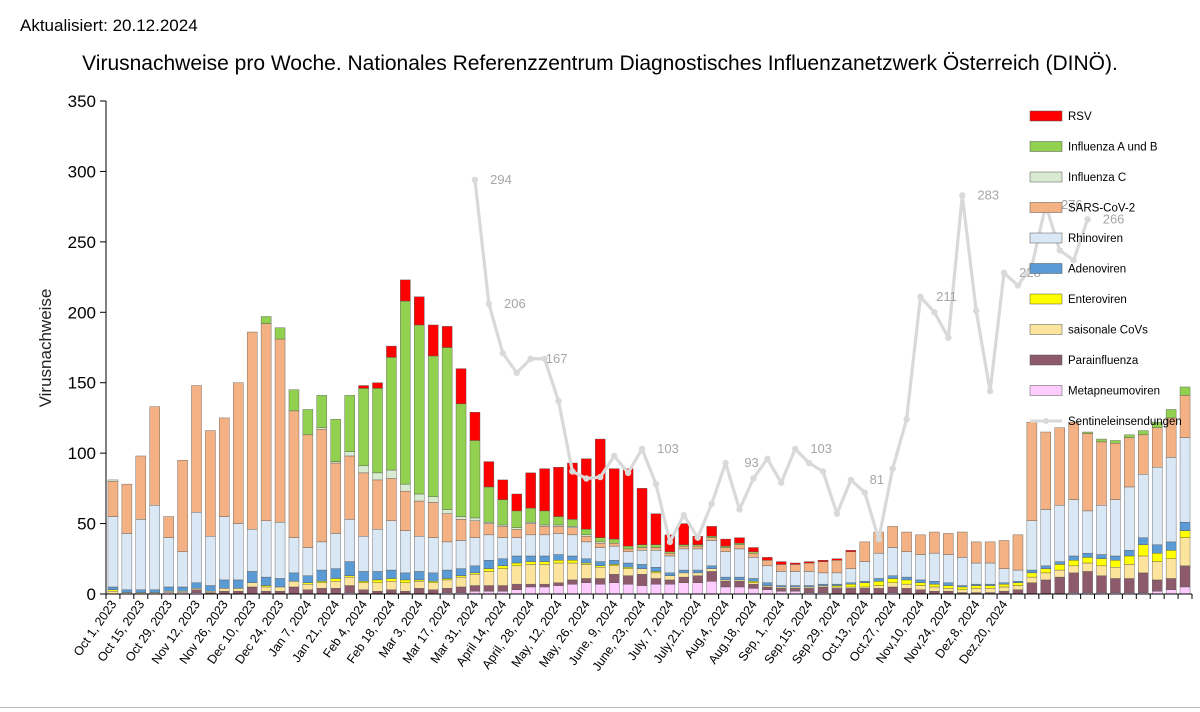 The width and height of the screenshot is (1200, 712). What do you see at coordinates (501, 179) in the screenshot?
I see `sentinel-data-label: 294` at bounding box center [501, 179].